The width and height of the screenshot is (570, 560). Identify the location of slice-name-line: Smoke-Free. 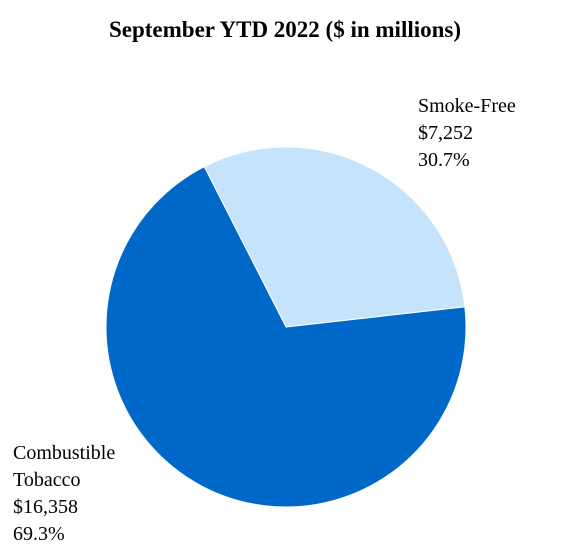
(467, 106).